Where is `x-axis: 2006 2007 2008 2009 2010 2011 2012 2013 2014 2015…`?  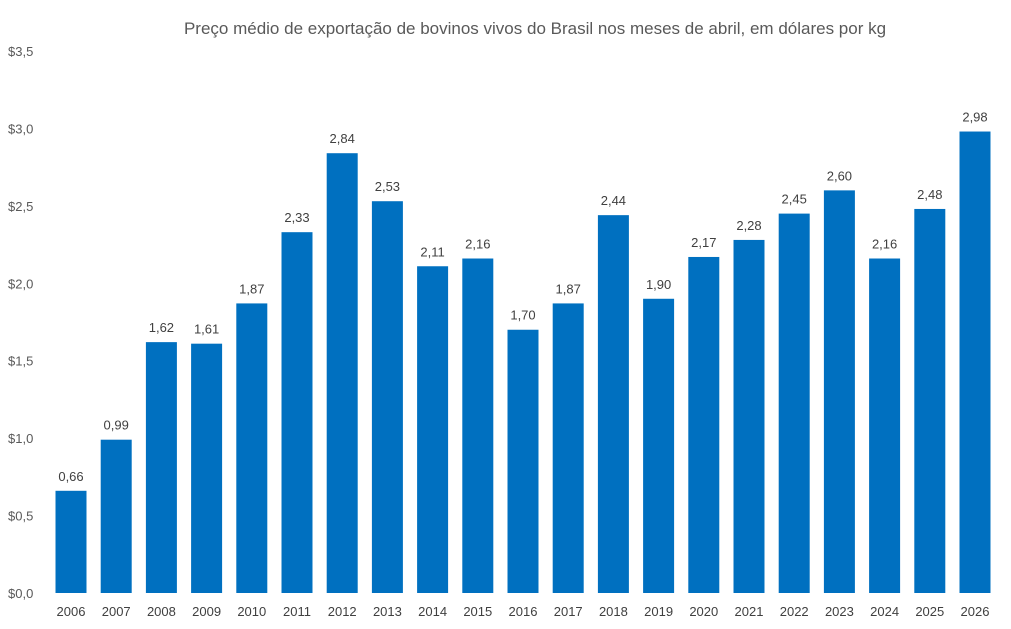
x-axis: 2006 2007 2008 2009 2010 2011 2012 2013 2014 2015… is located at coordinates (523, 611).